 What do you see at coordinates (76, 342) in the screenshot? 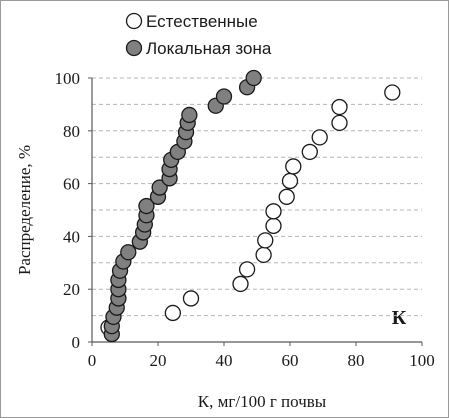
I see `y-tick-label: 0` at bounding box center [76, 342].